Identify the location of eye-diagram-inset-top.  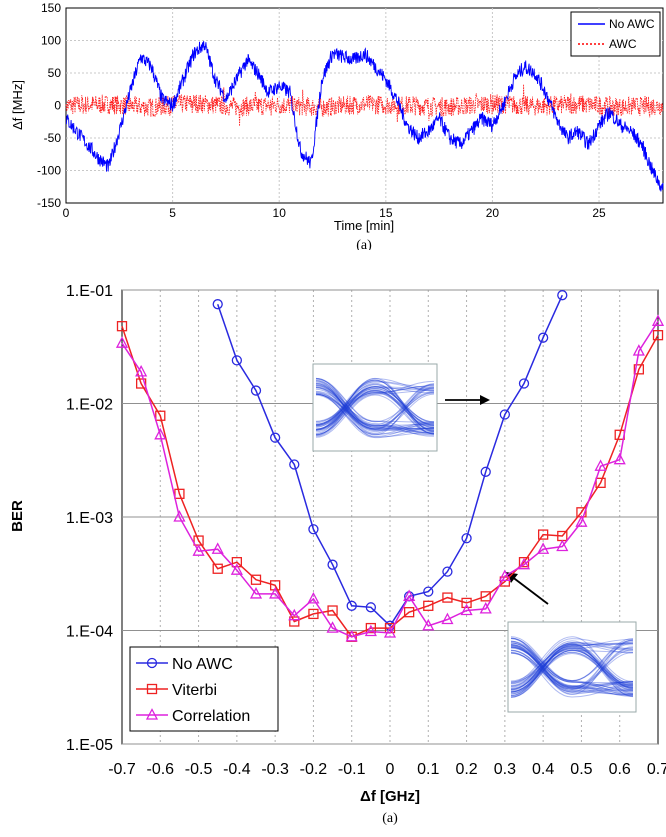
(375, 407).